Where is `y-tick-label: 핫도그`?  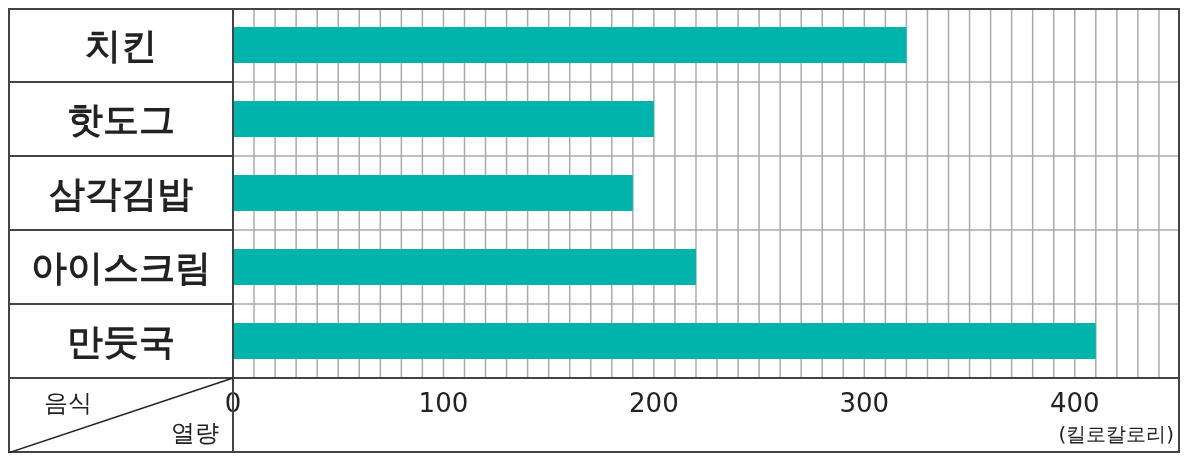
y-tick-label: 핫도그 is located at coordinates (120, 119).